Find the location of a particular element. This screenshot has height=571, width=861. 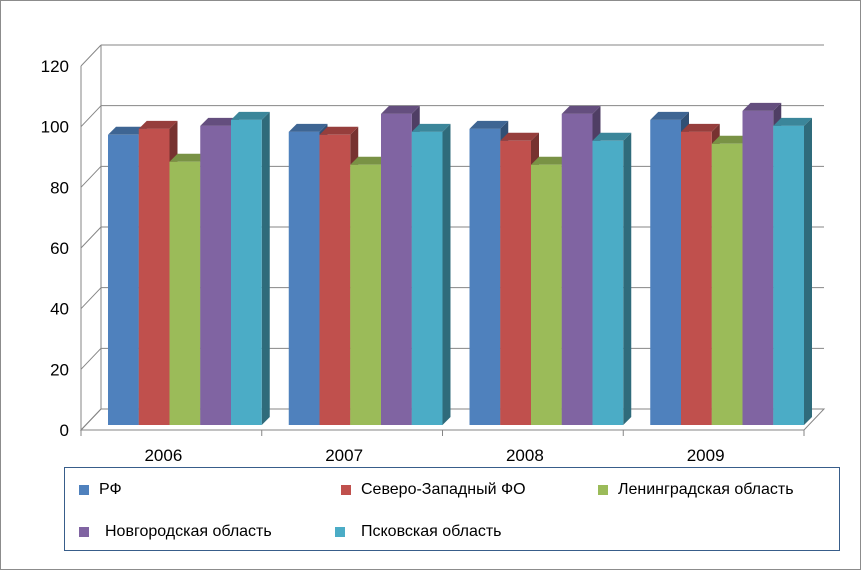

y-tick-label: 60 is located at coordinates (59, 248).